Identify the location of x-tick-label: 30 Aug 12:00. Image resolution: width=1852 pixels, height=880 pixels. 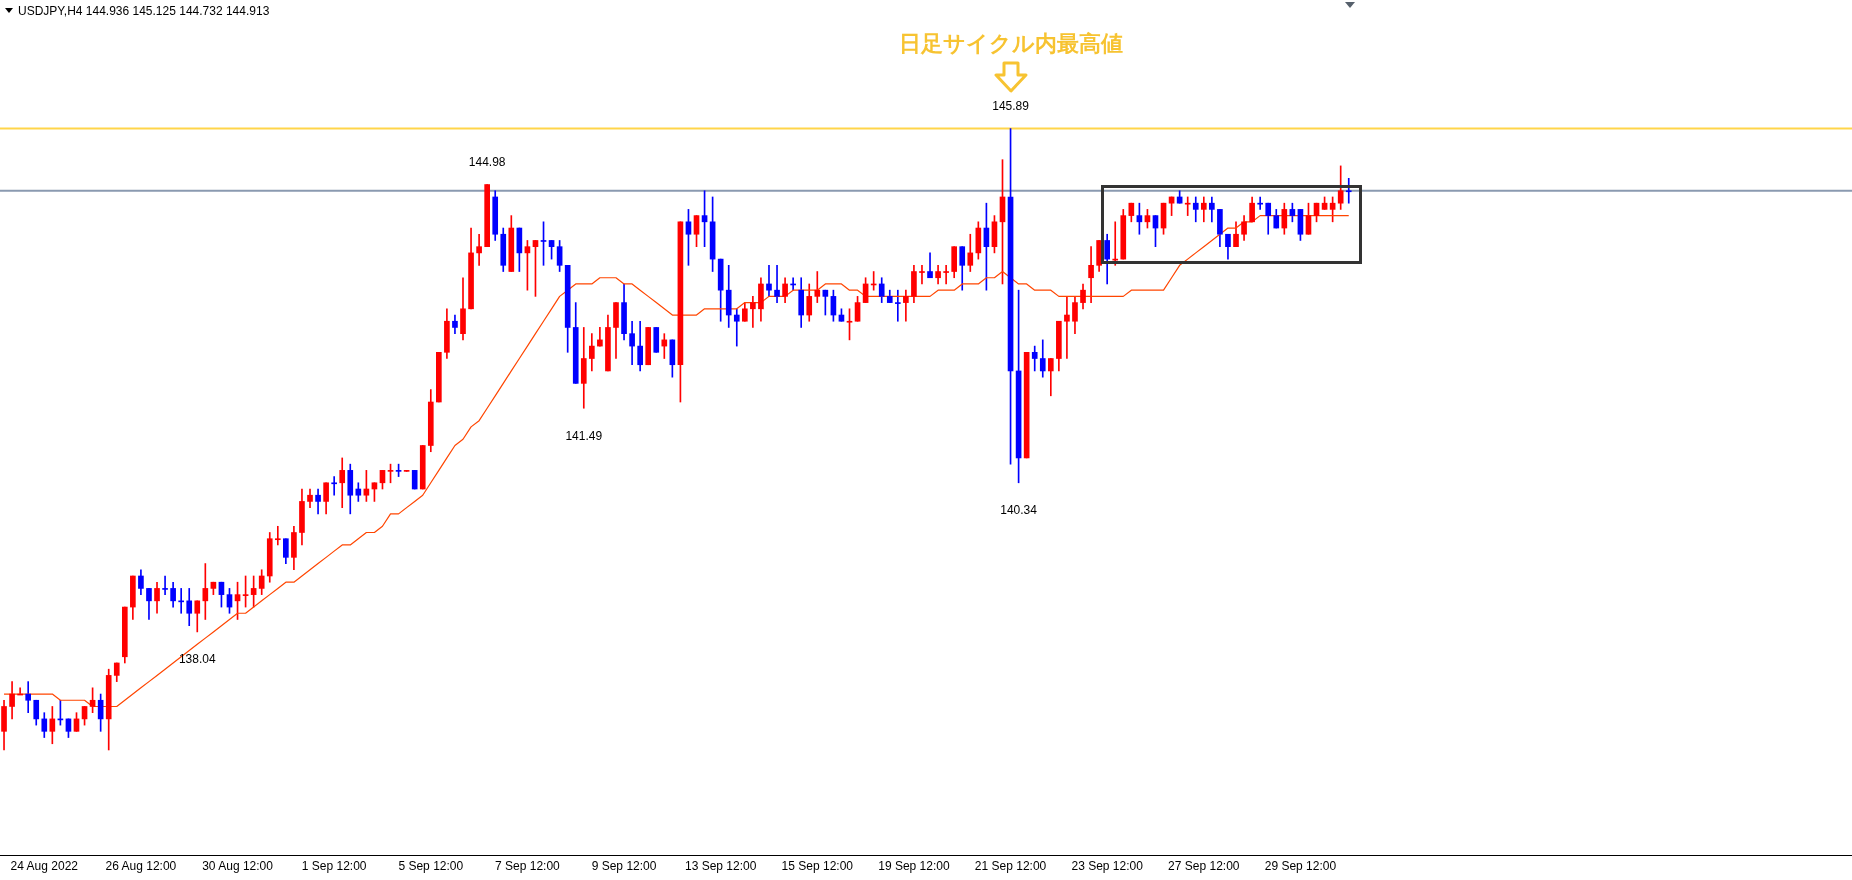
(238, 866).